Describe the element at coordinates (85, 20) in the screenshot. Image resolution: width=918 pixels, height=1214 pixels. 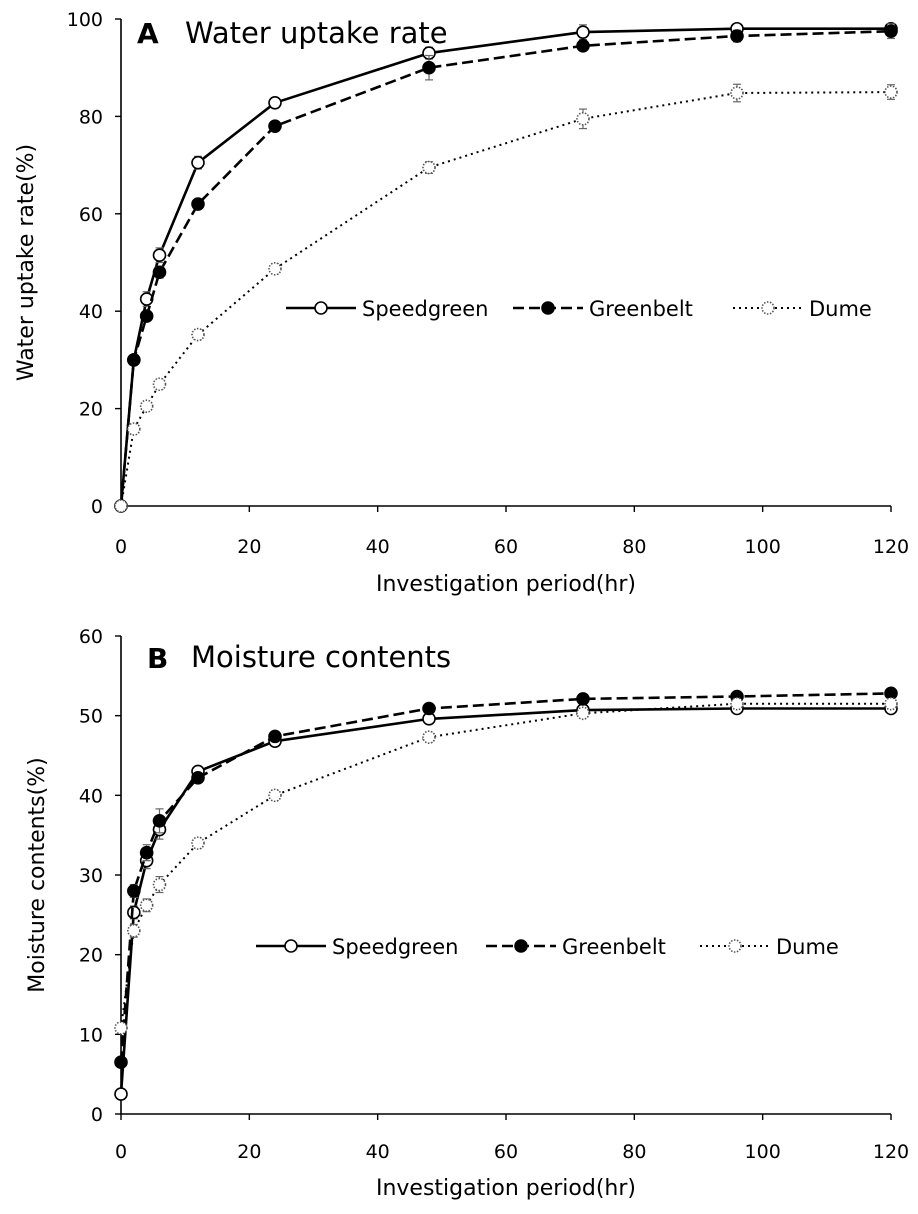
I see `y-tick-label: 100` at that location.